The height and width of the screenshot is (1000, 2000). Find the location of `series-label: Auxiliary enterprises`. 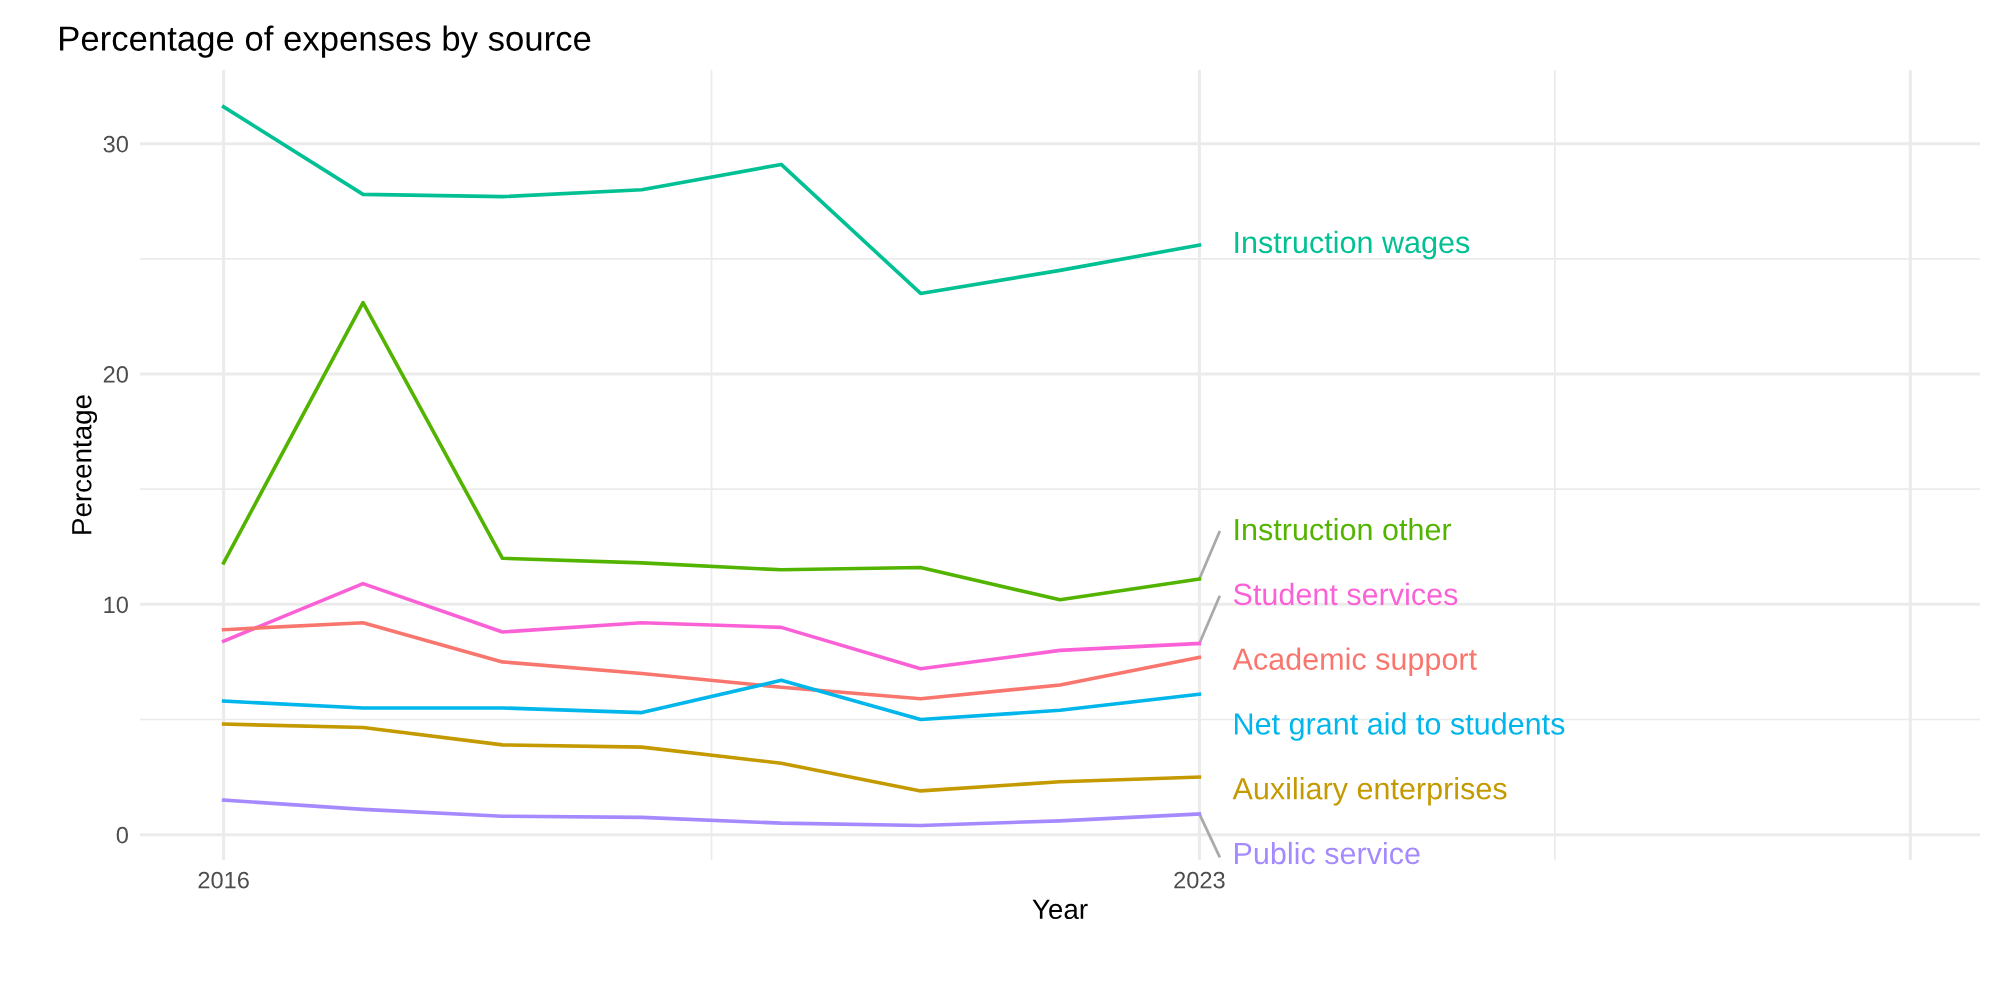

series-label: Auxiliary enterprises is located at coordinates (1369, 791).